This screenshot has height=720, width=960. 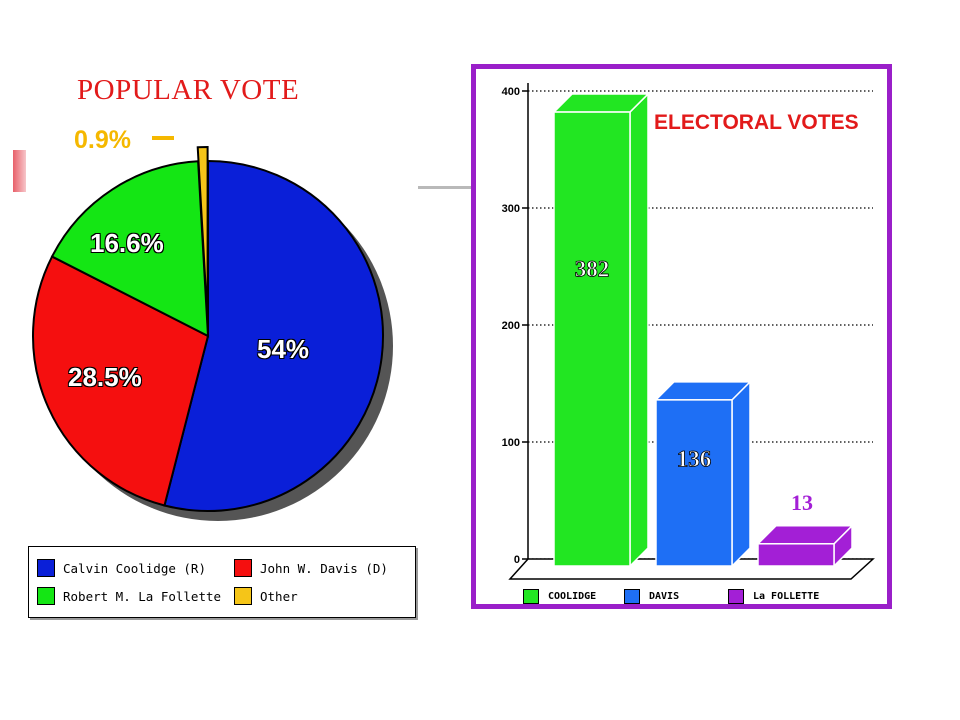 I want to click on legend-item-other: Other, so click(x=266, y=596).